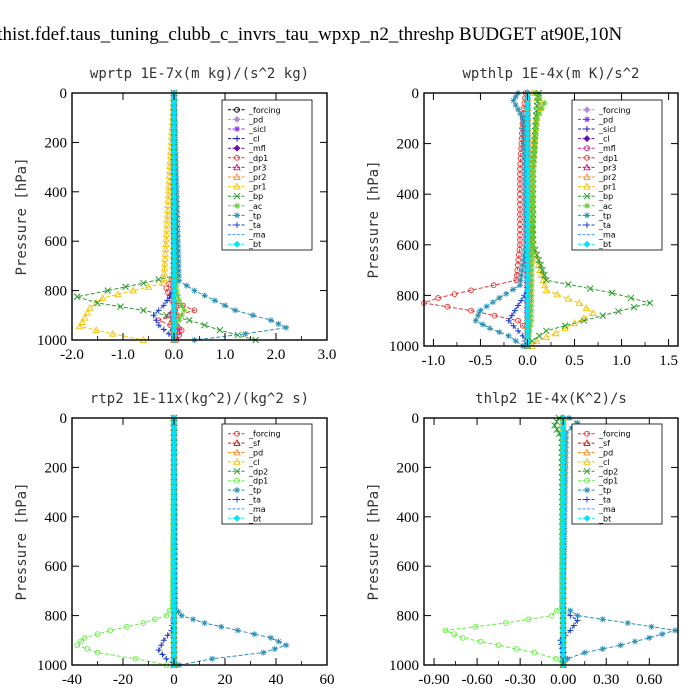 The height and width of the screenshot is (700, 700). Describe the element at coordinates (327, 355) in the screenshot. I see `x-tick-label: 3.0` at that location.